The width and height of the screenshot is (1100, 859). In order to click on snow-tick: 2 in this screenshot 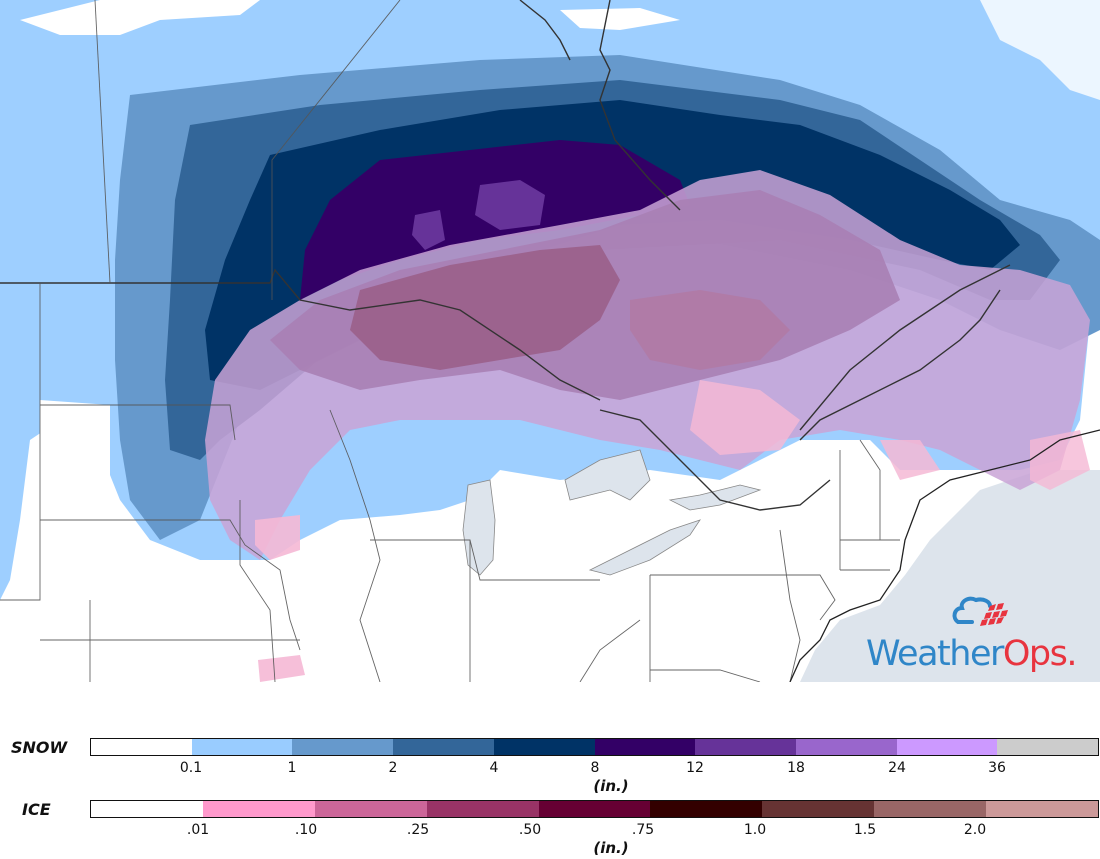, I will do `click(393, 768)`.